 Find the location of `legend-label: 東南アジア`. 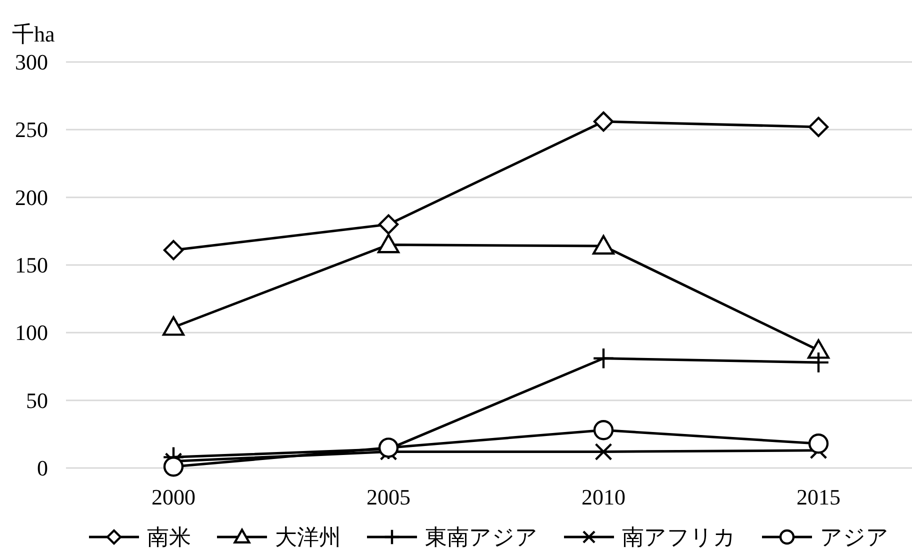

legend-label: 東南アジア is located at coordinates (481, 537).